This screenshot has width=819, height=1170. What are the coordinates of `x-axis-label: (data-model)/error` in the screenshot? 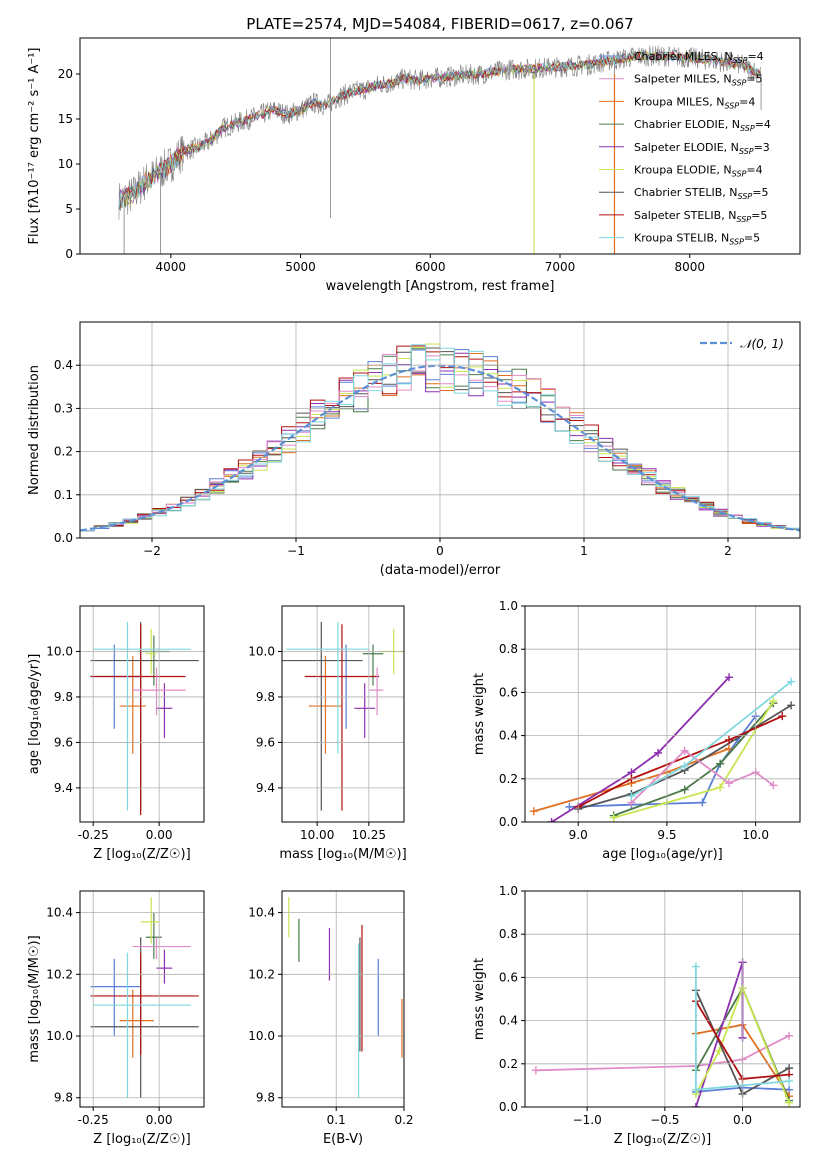 It's located at (440, 570).